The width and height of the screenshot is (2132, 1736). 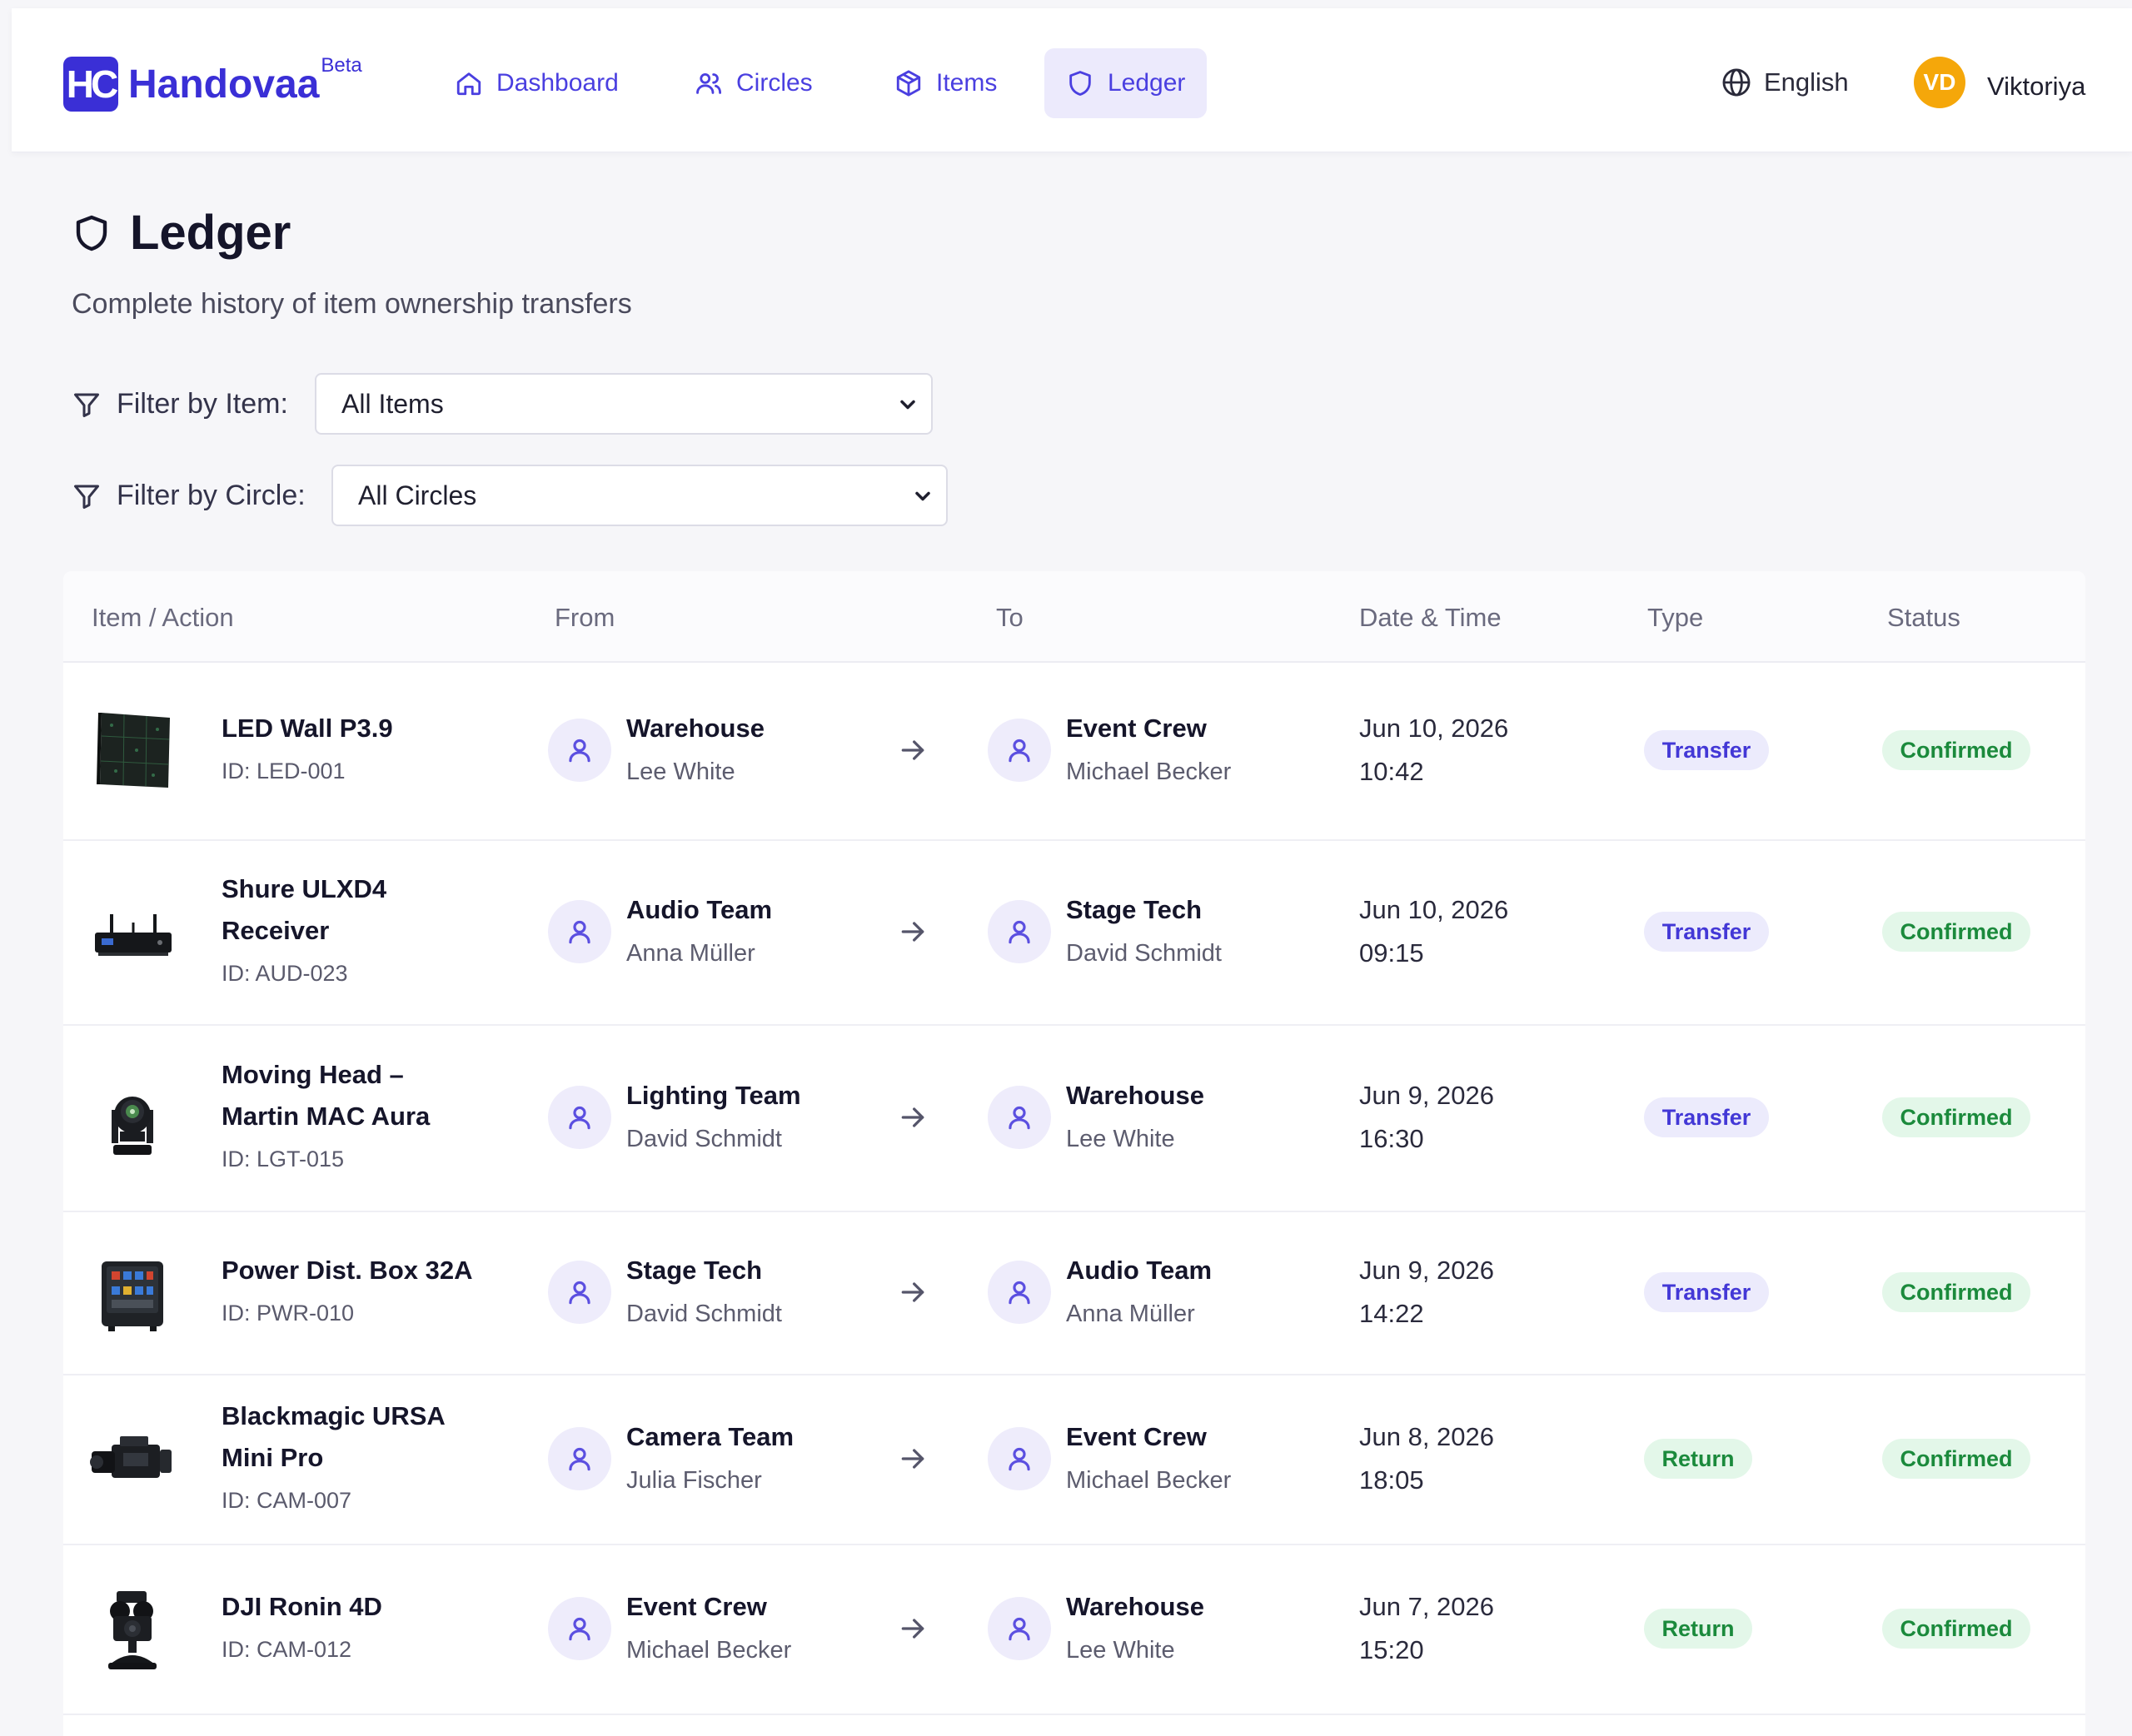 I want to click on to-name: Audio Team, so click(x=1139, y=1270).